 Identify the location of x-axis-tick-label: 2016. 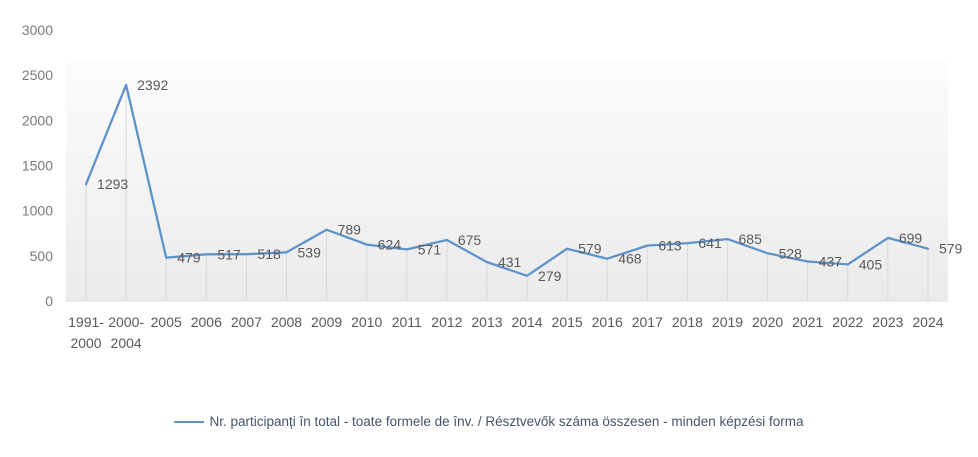
(607, 322).